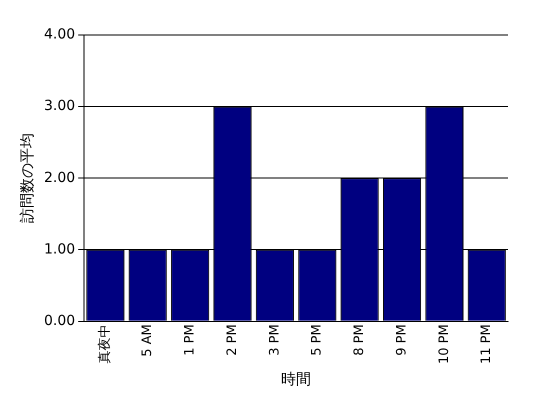  Describe the element at coordinates (232, 340) in the screenshot. I see `x-tick-label: 2 PM` at that location.